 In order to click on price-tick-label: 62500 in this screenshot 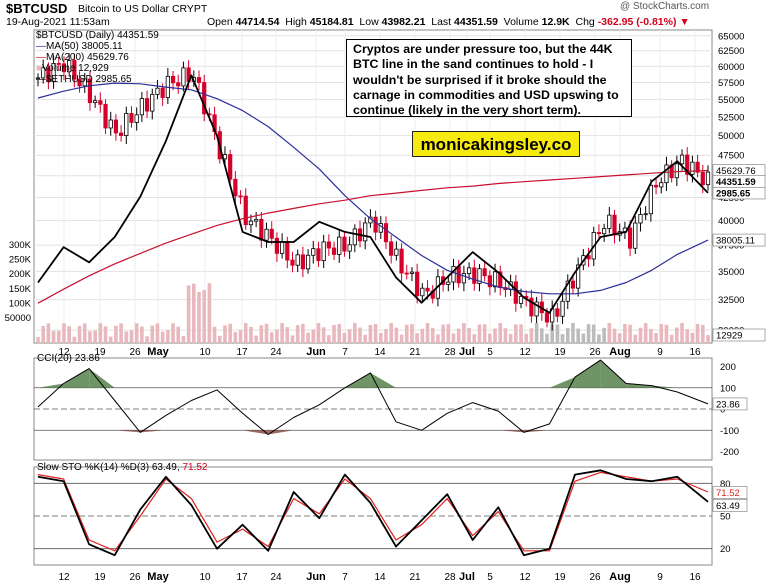, I will do `click(731, 51)`.